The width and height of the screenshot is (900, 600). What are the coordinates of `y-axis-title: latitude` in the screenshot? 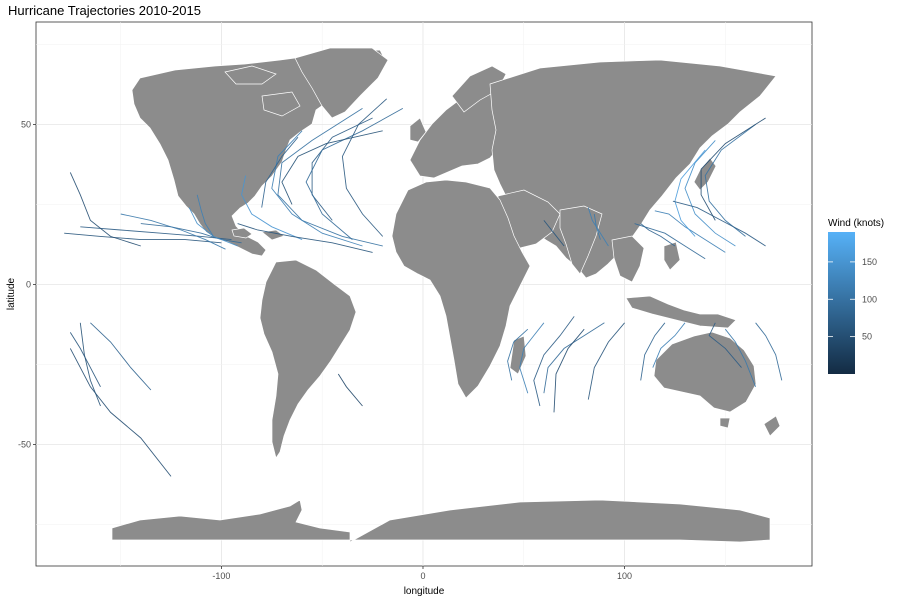 It's located at (11, 293).